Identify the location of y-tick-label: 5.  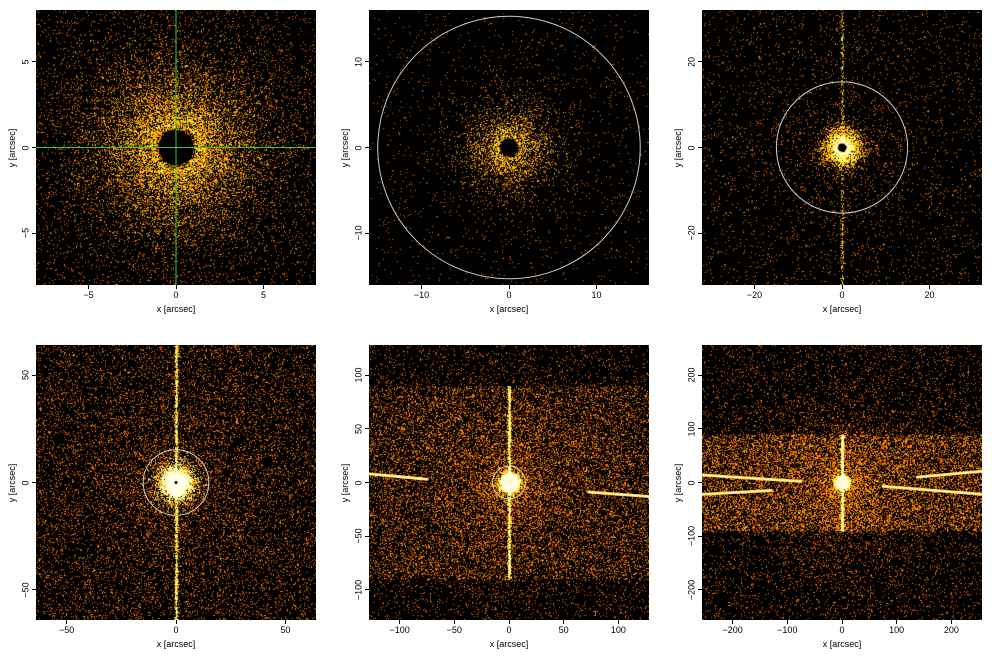
(25, 62).